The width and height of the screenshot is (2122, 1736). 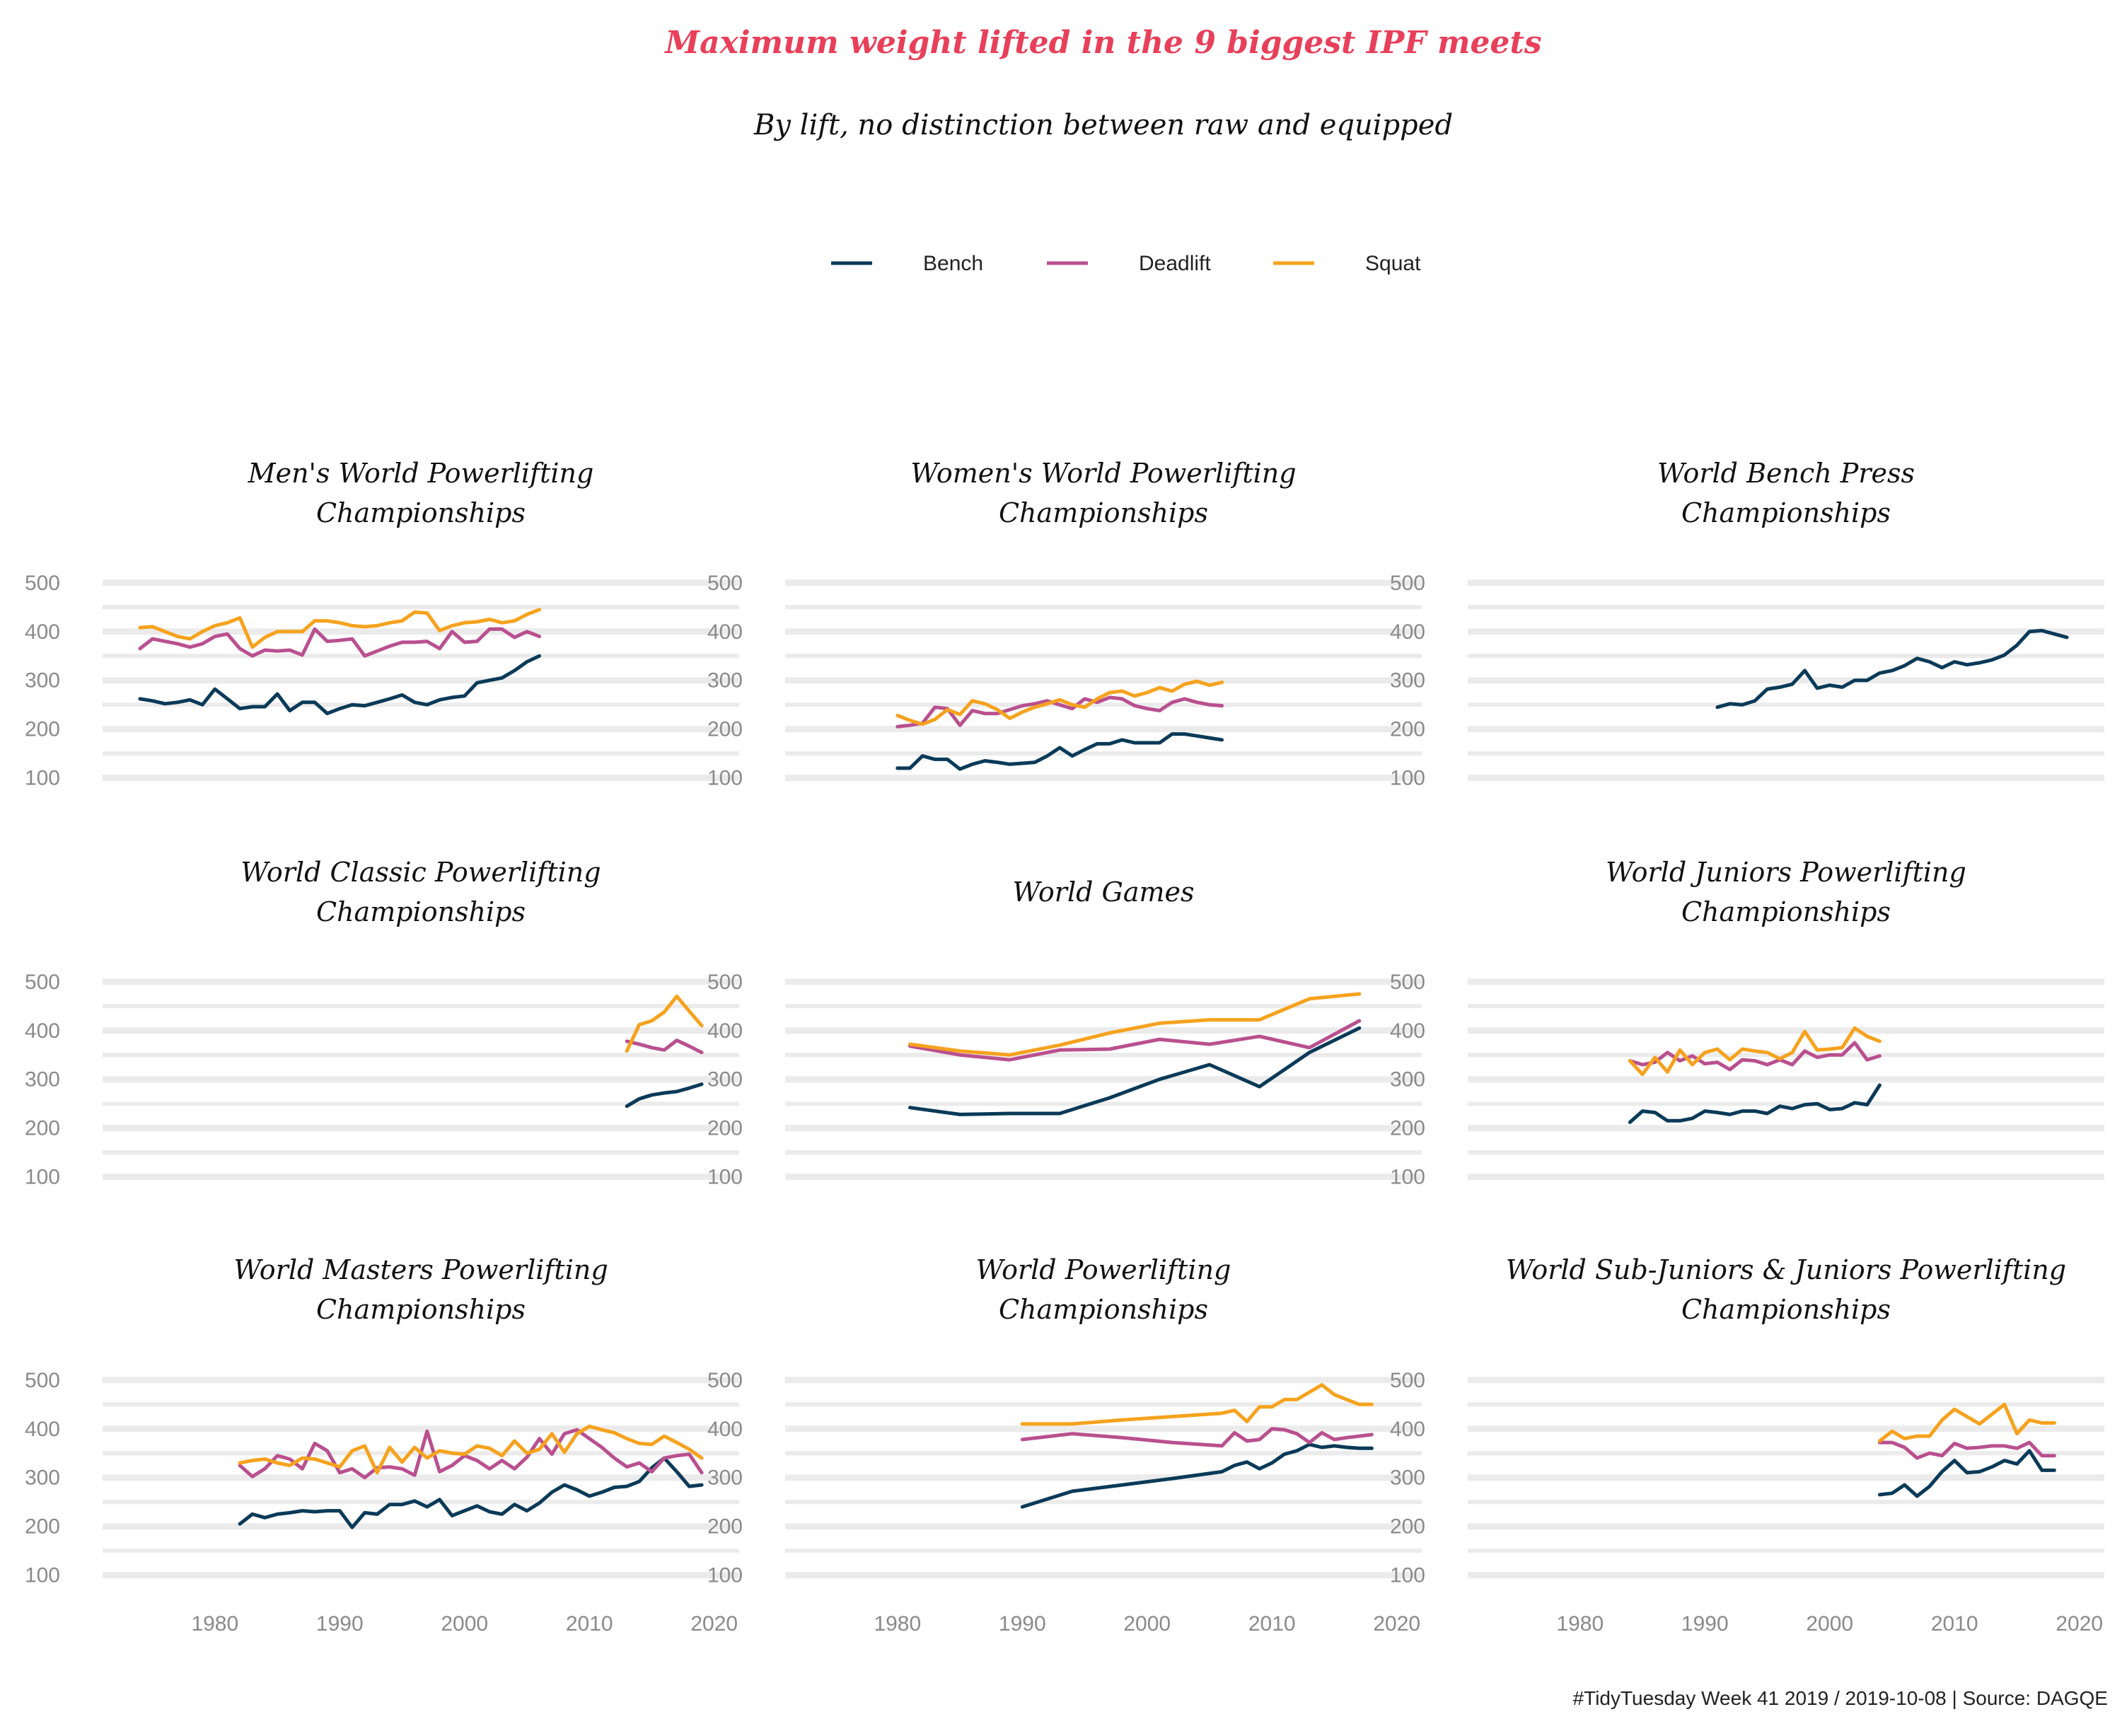 What do you see at coordinates (1393, 263) in the screenshot?
I see `legend-label-squat: Squat` at bounding box center [1393, 263].